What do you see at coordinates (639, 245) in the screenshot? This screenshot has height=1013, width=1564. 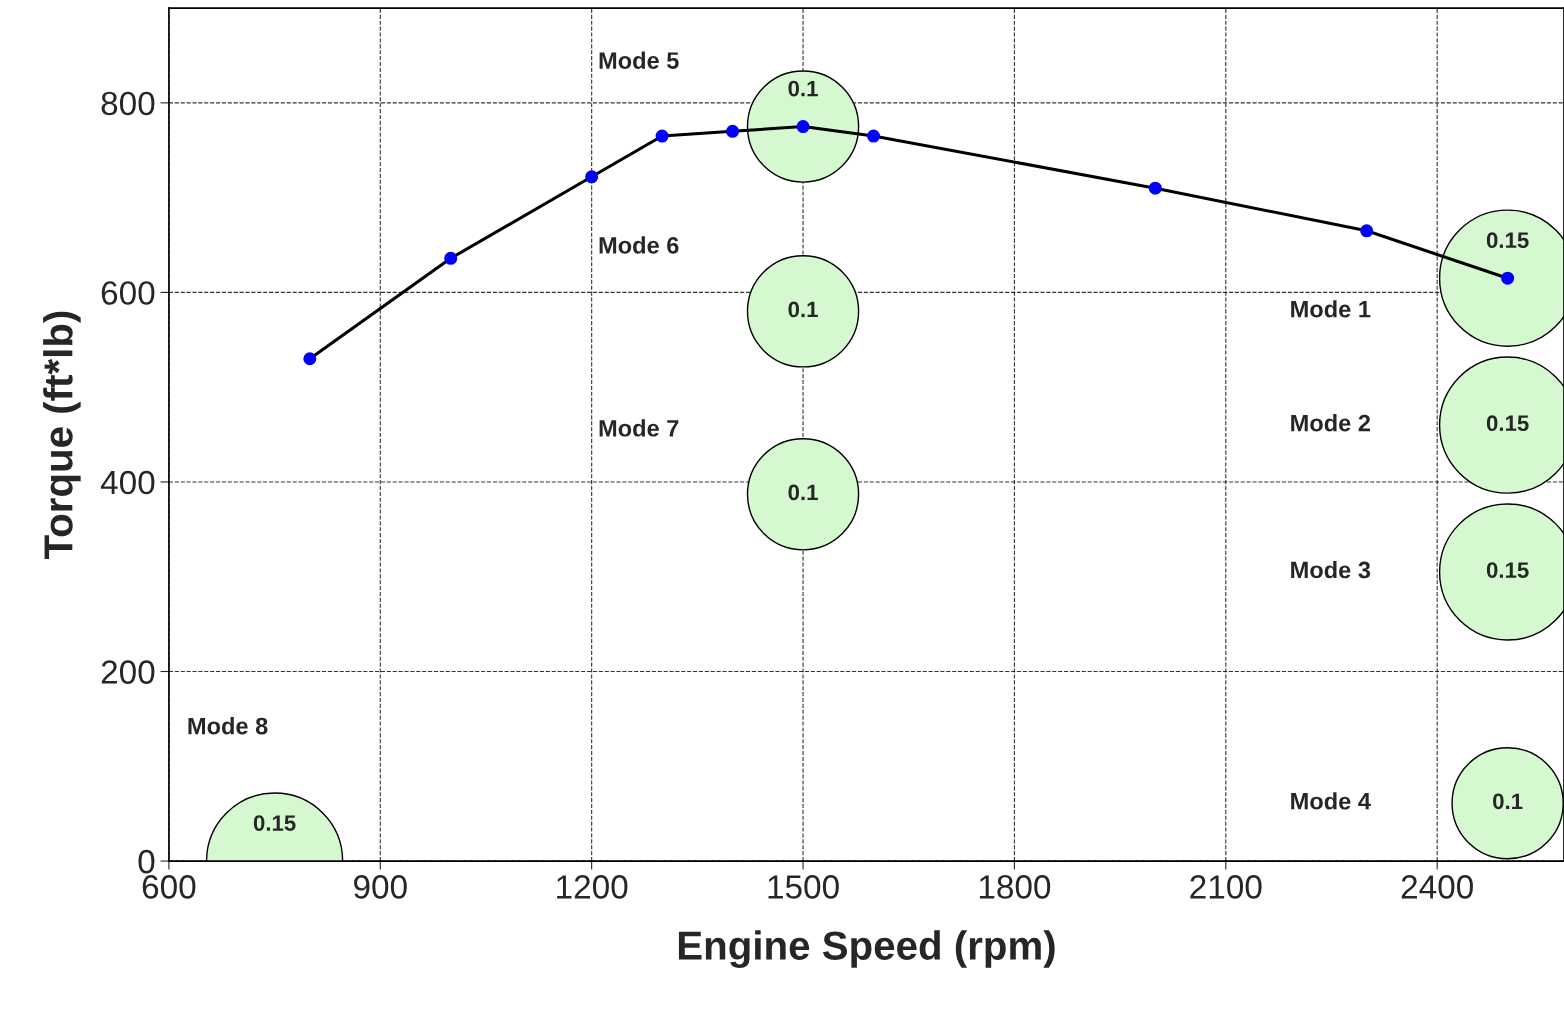 I see `annotation: Mode 6` at bounding box center [639, 245].